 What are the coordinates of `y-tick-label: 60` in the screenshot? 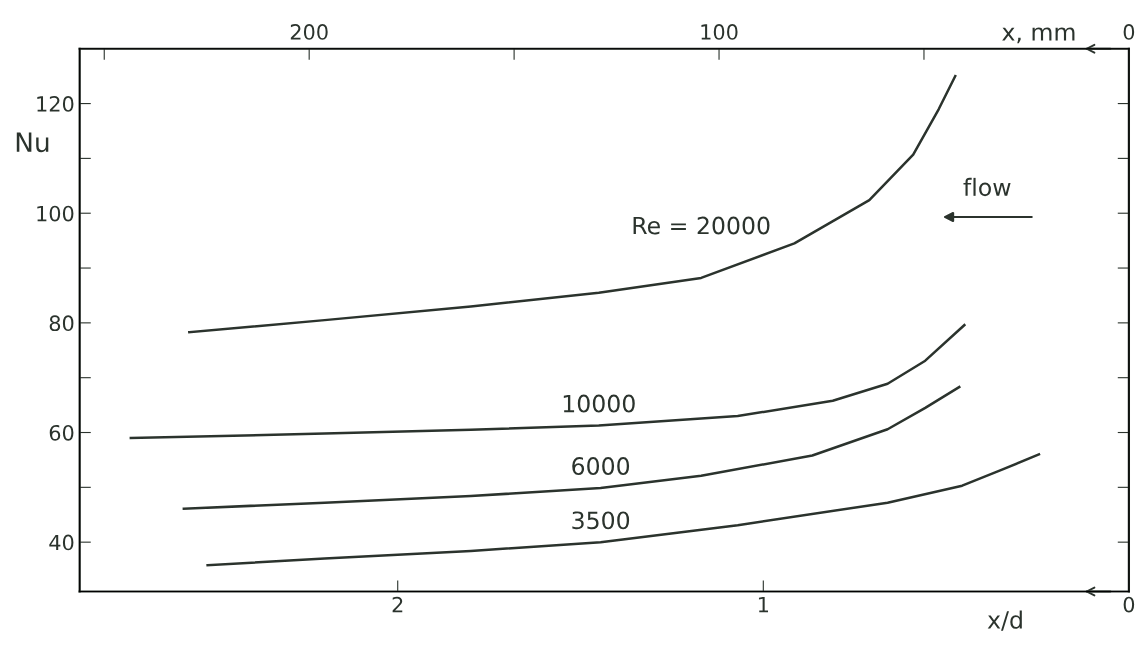 It's located at (61, 432).